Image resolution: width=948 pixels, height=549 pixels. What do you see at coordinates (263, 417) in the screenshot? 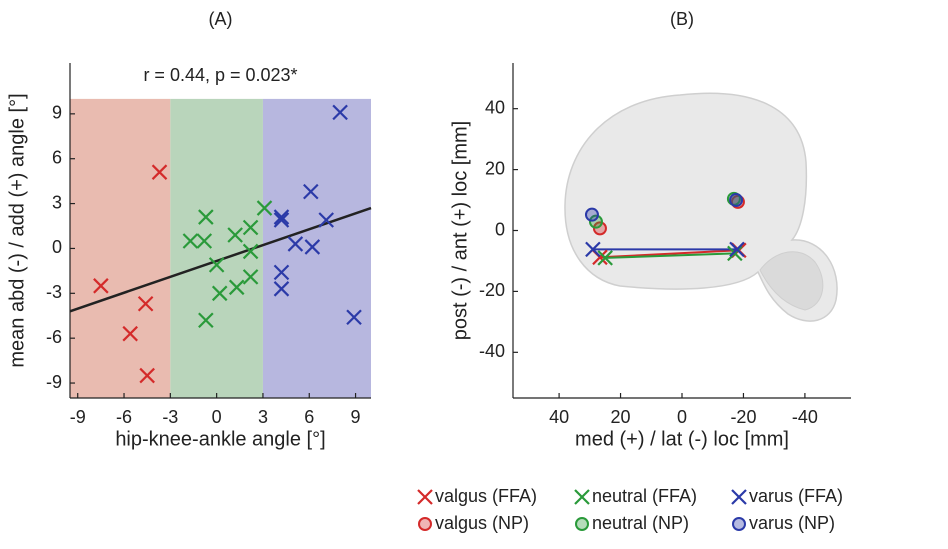
I see `x-tick-label: 3` at bounding box center [263, 417].